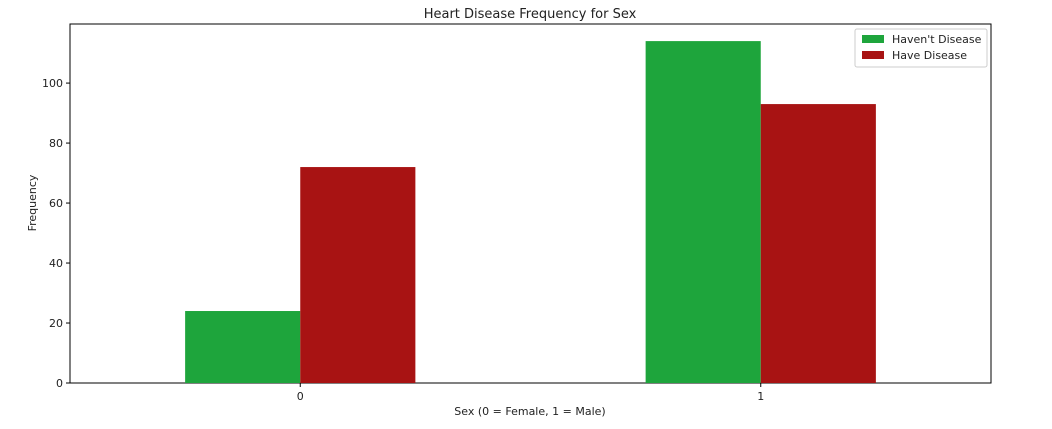 Image resolution: width=1052 pixels, height=429 pixels. What do you see at coordinates (530, 14) in the screenshot?
I see `chart-title: Heart Disease Frequency for Sex` at bounding box center [530, 14].